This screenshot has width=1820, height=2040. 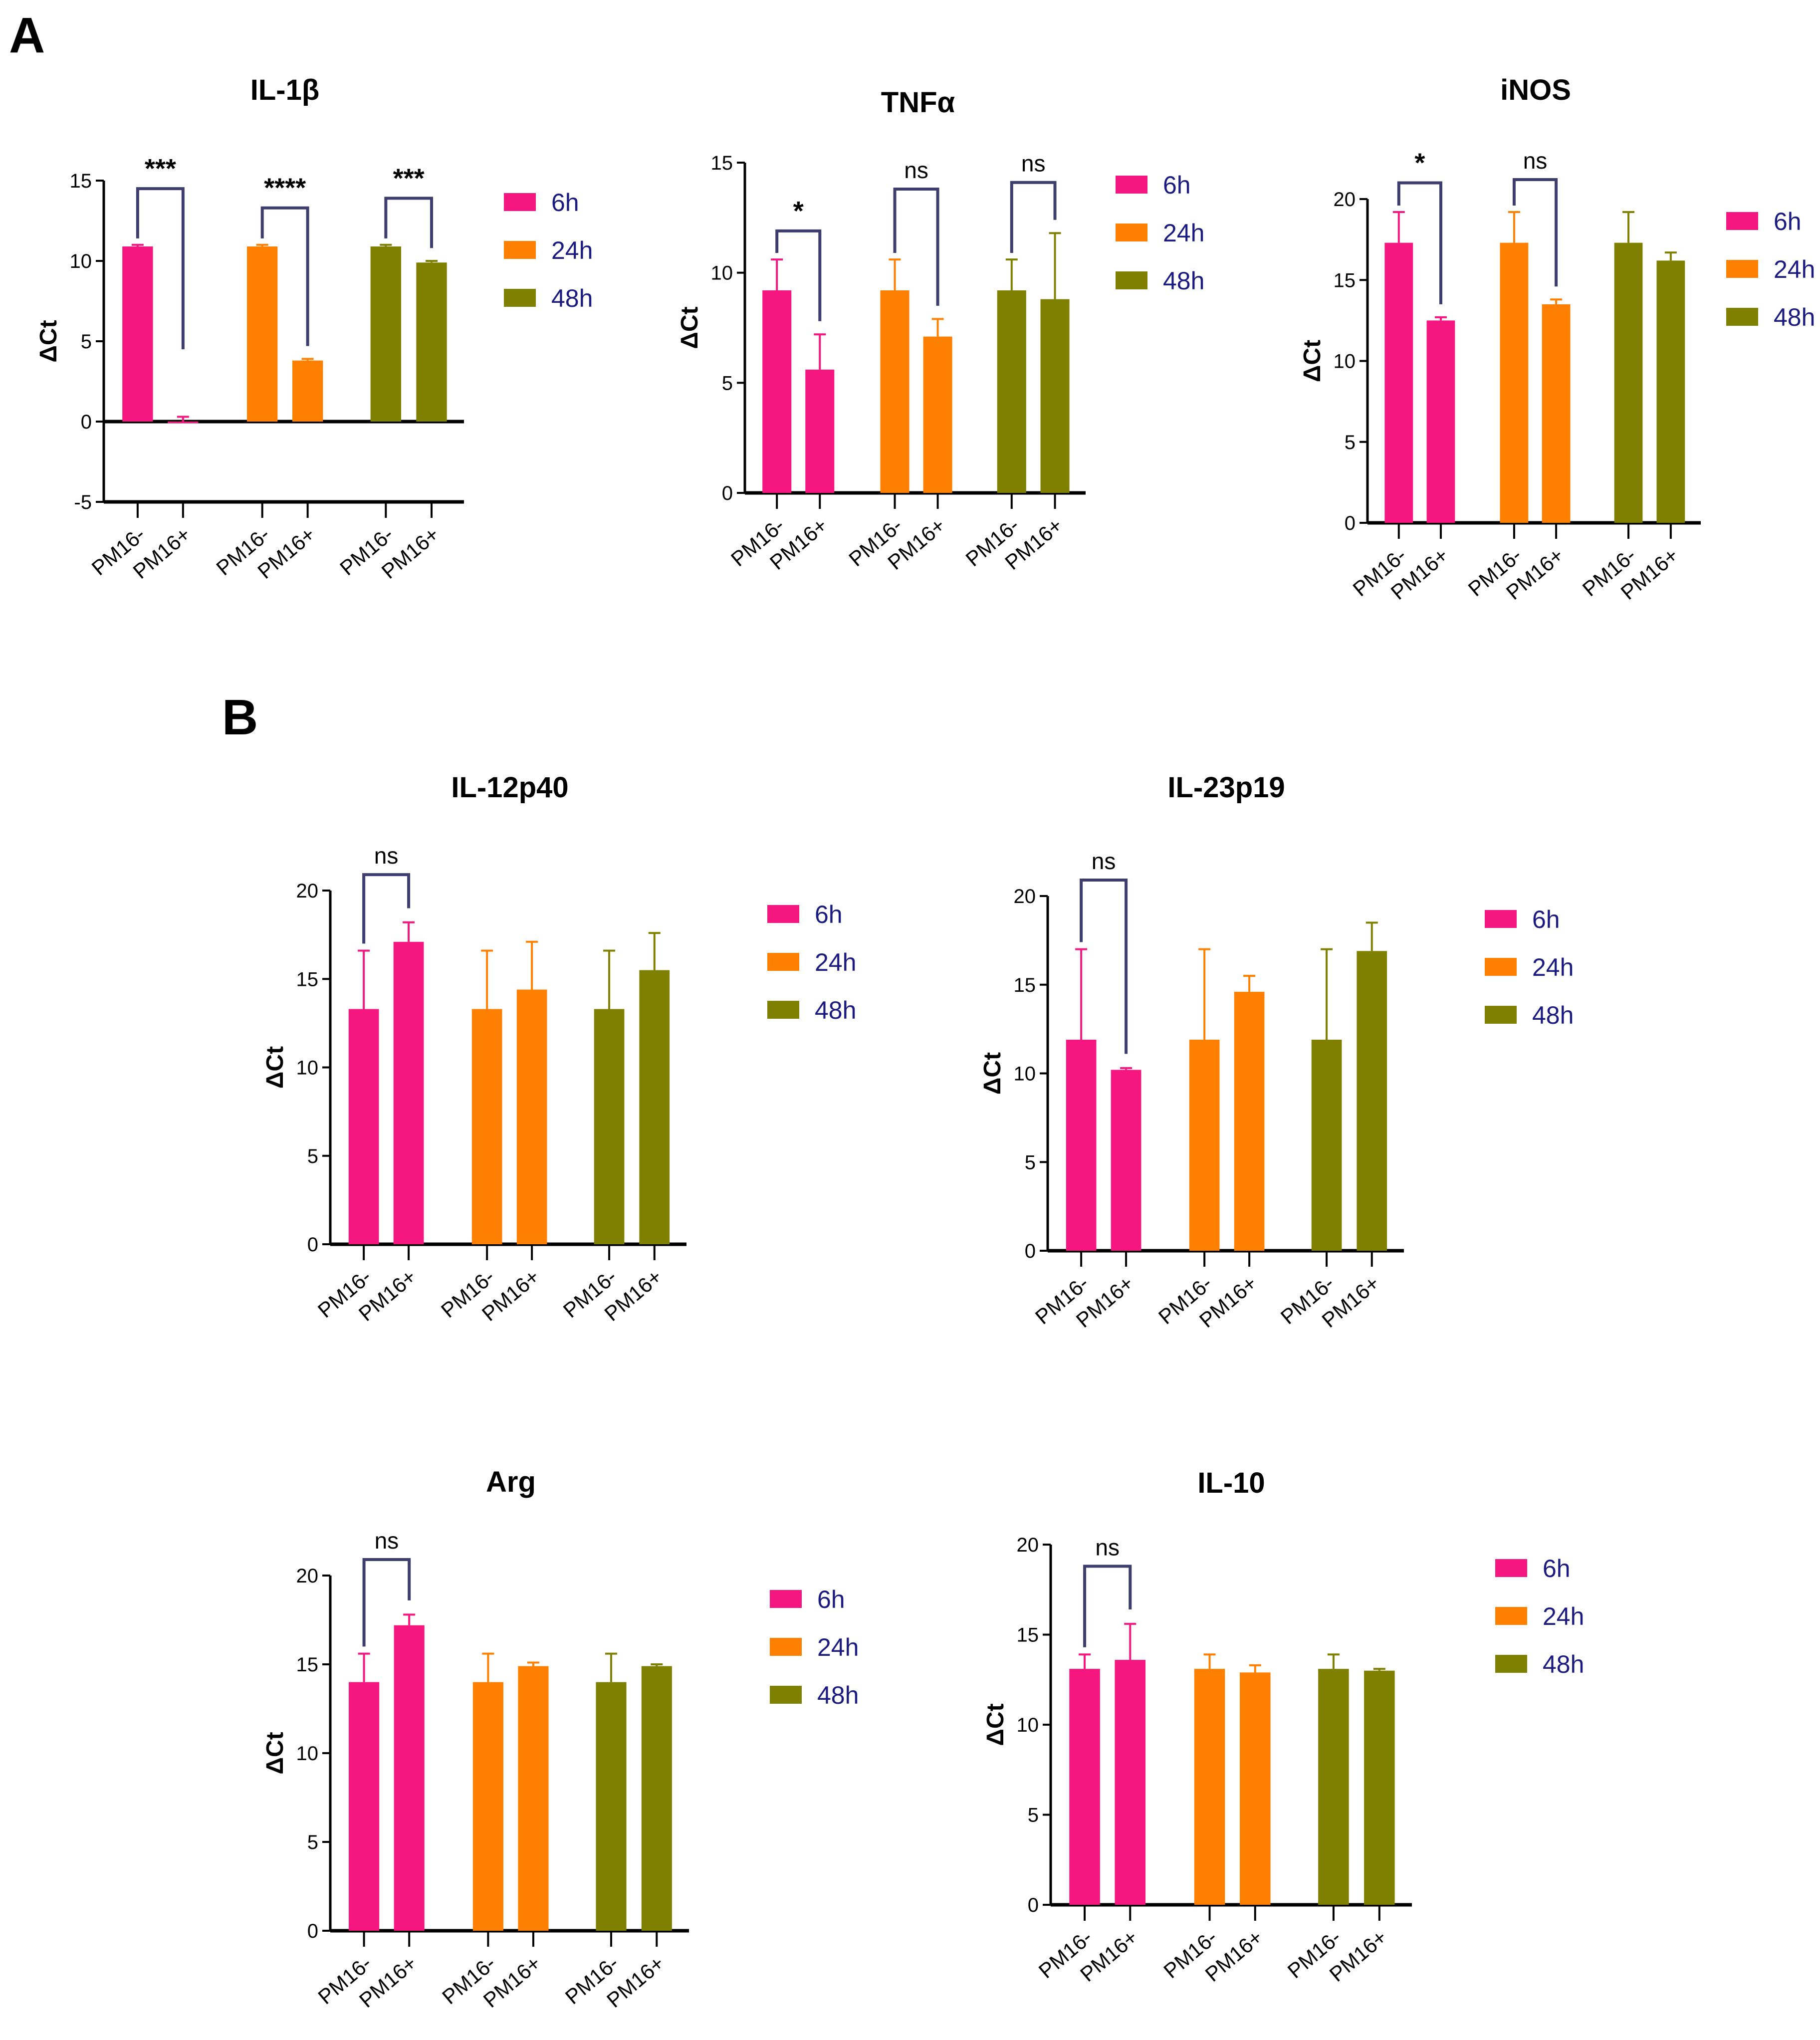 I want to click on chart-title: IL-1β, so click(x=285, y=90).